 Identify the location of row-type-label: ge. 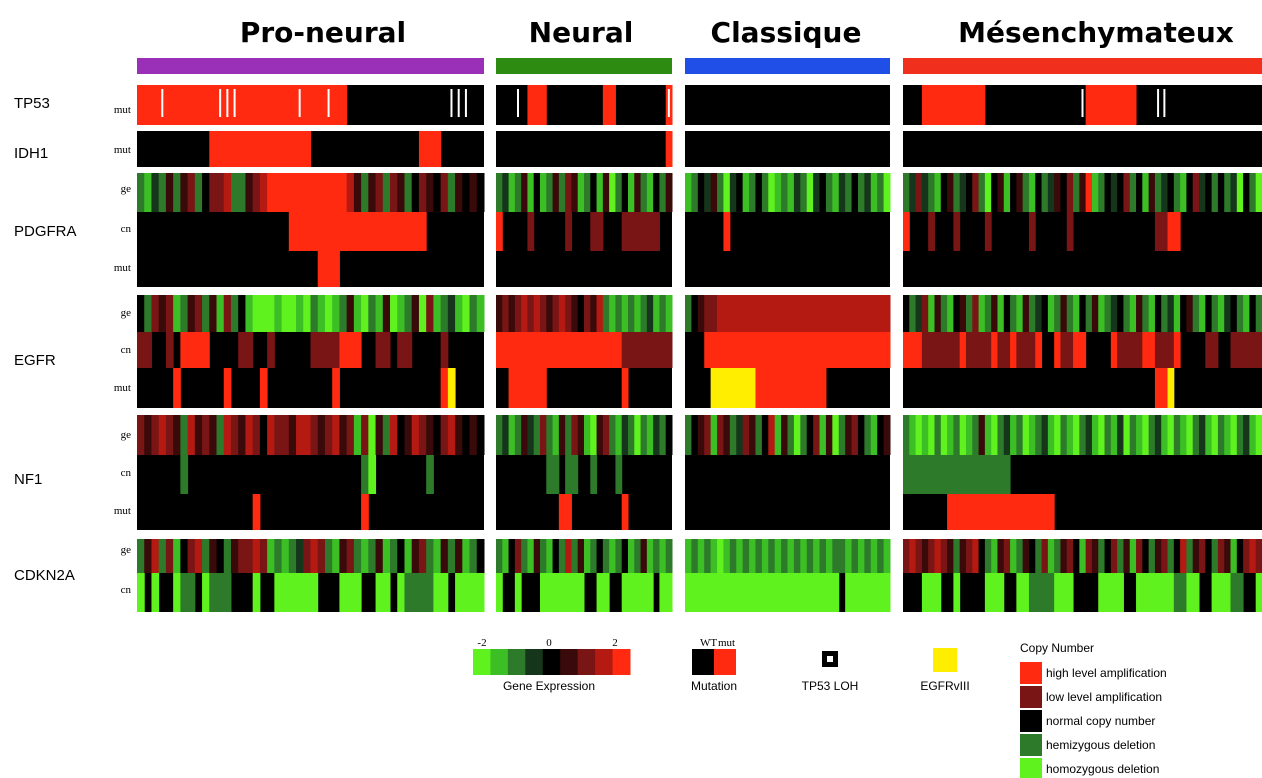
(126, 550).